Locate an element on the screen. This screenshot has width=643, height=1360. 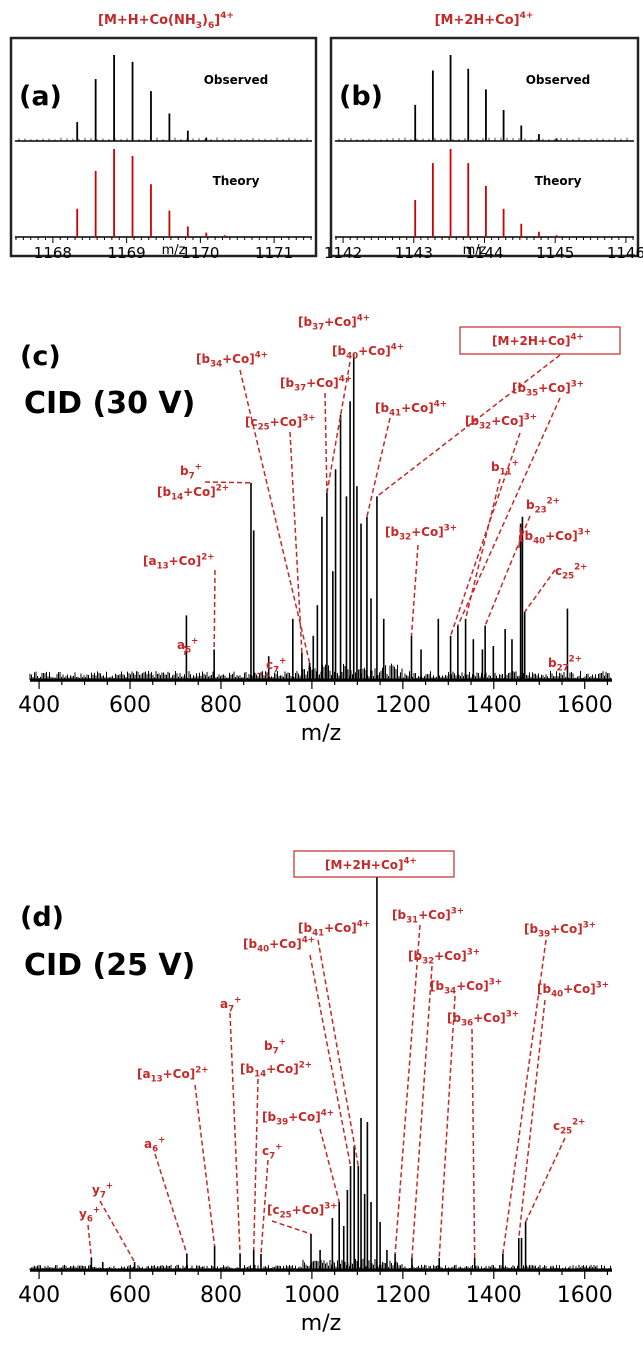
panel-frame is located at coordinates (484, 147).